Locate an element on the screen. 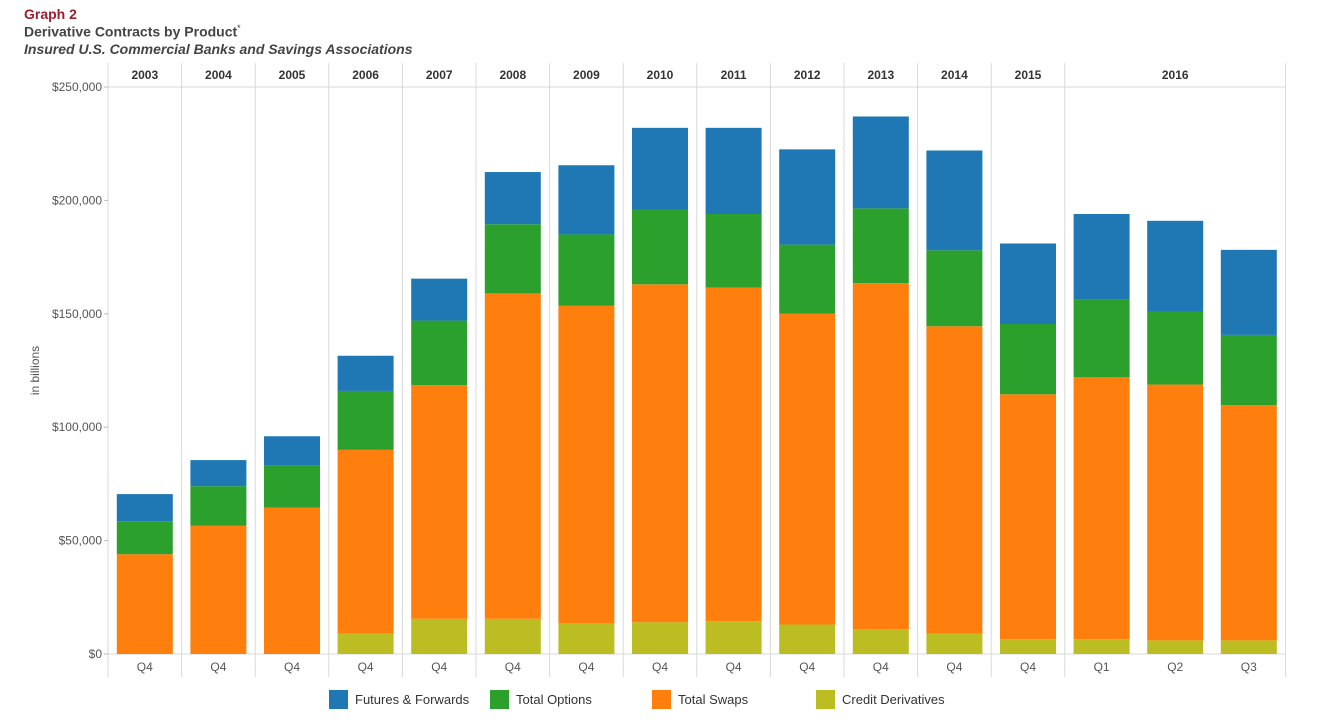 The image size is (1321, 723). year-label: 2005 is located at coordinates (292, 75).